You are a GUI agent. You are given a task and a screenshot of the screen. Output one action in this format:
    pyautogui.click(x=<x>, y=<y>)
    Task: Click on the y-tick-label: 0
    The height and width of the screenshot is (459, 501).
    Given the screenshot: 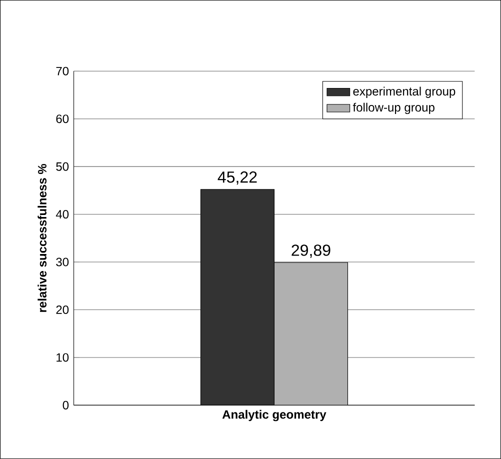 What is the action you would take?
    pyautogui.click(x=65, y=405)
    